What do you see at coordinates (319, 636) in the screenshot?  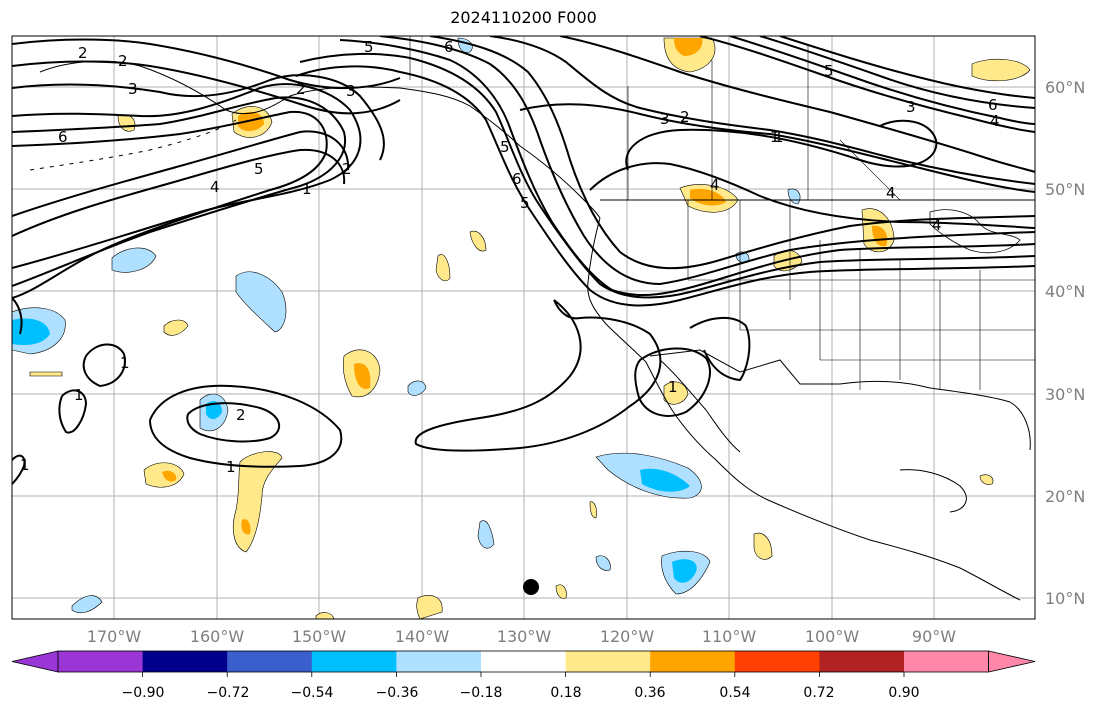 I see `lon-label: 150°W` at bounding box center [319, 636].